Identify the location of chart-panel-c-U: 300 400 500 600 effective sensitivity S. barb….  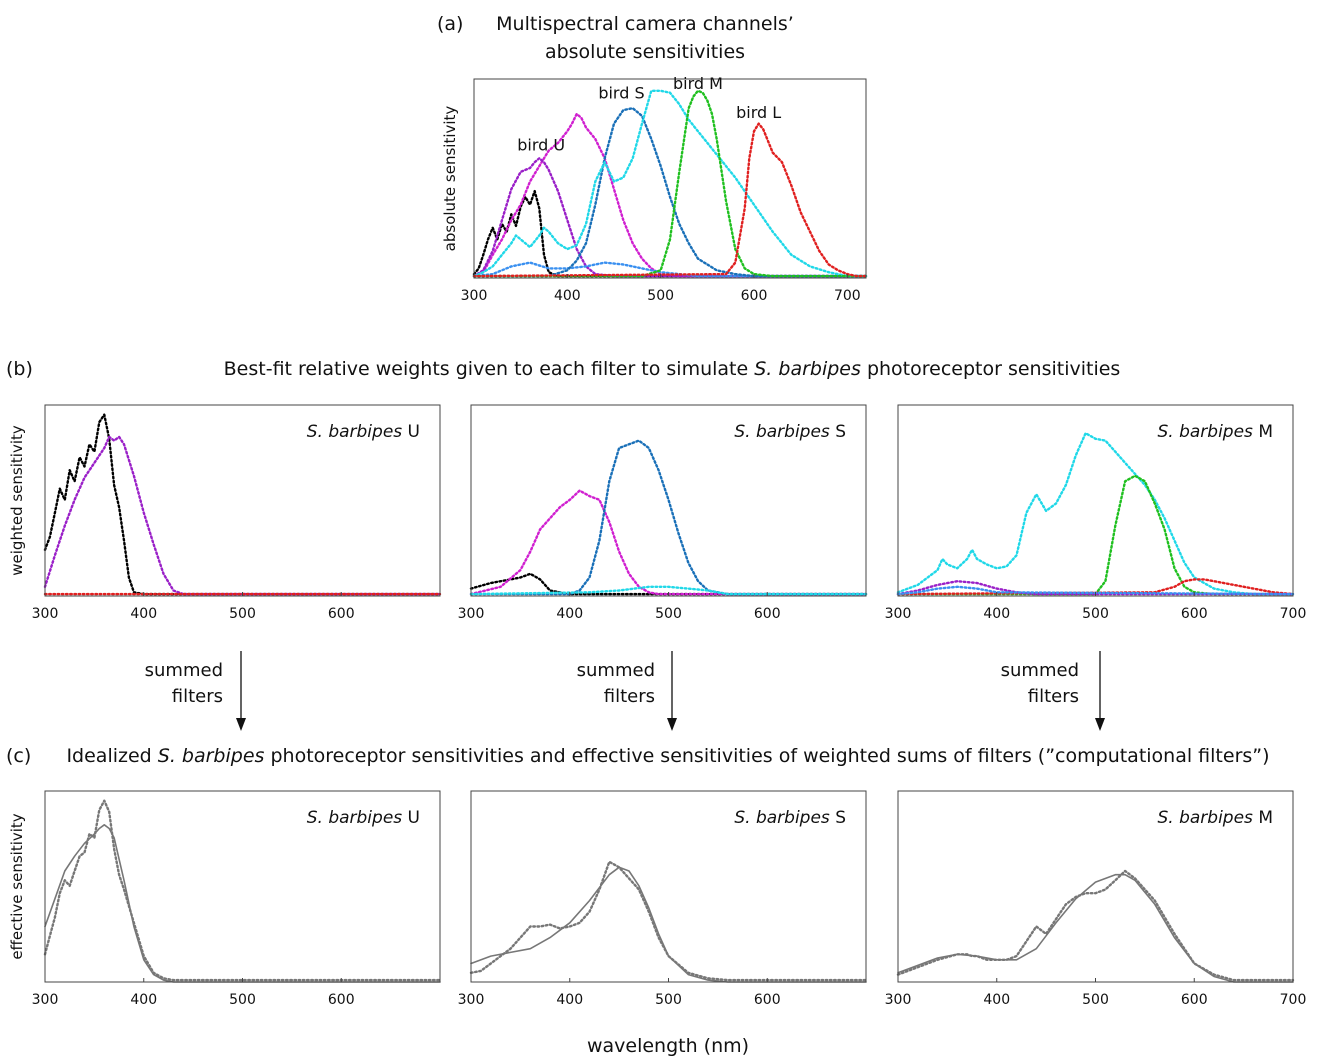
(225, 899).